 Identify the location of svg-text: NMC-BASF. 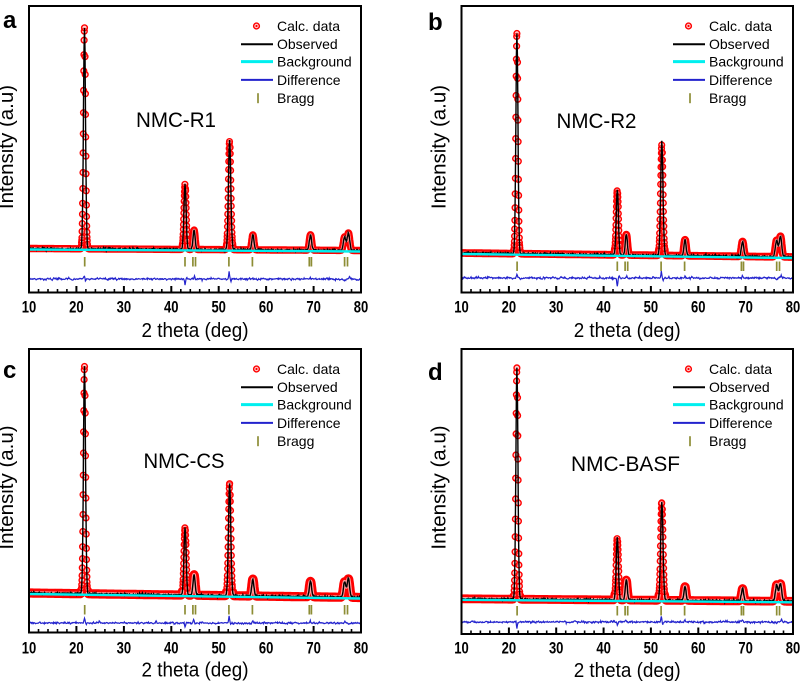
(625, 464).